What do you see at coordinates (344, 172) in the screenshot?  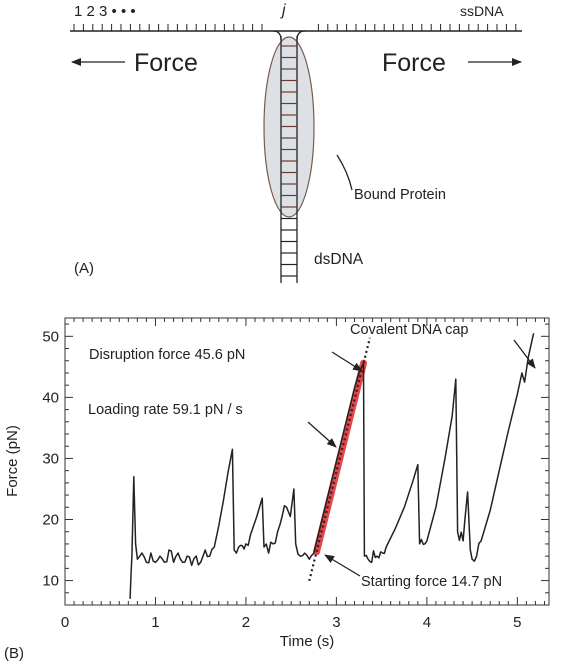 I see `protein-leader-line` at bounding box center [344, 172].